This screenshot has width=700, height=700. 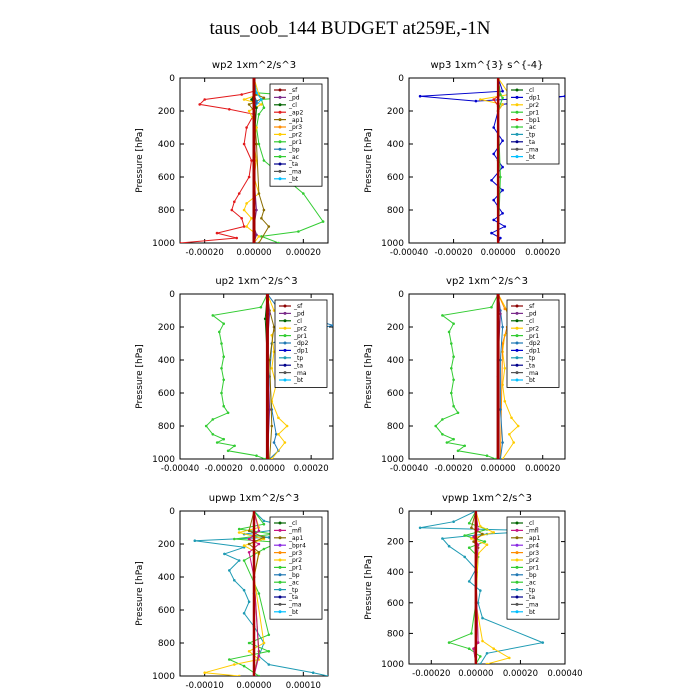 I want to click on legend-label: _sf, so click(x=293, y=90).